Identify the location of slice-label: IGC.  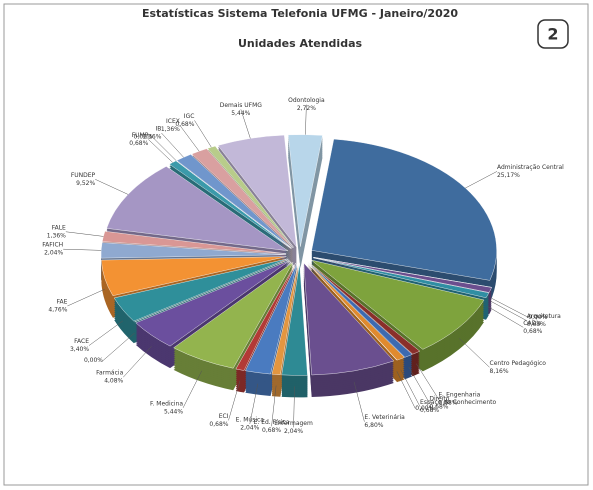
(189, 116).